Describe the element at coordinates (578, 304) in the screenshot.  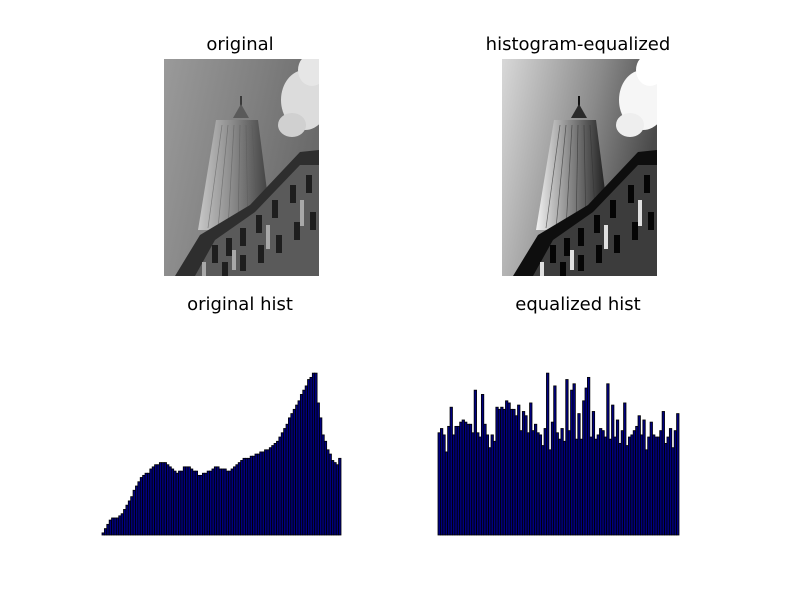
I see `equalized-hist-title: equalized hist` at that location.